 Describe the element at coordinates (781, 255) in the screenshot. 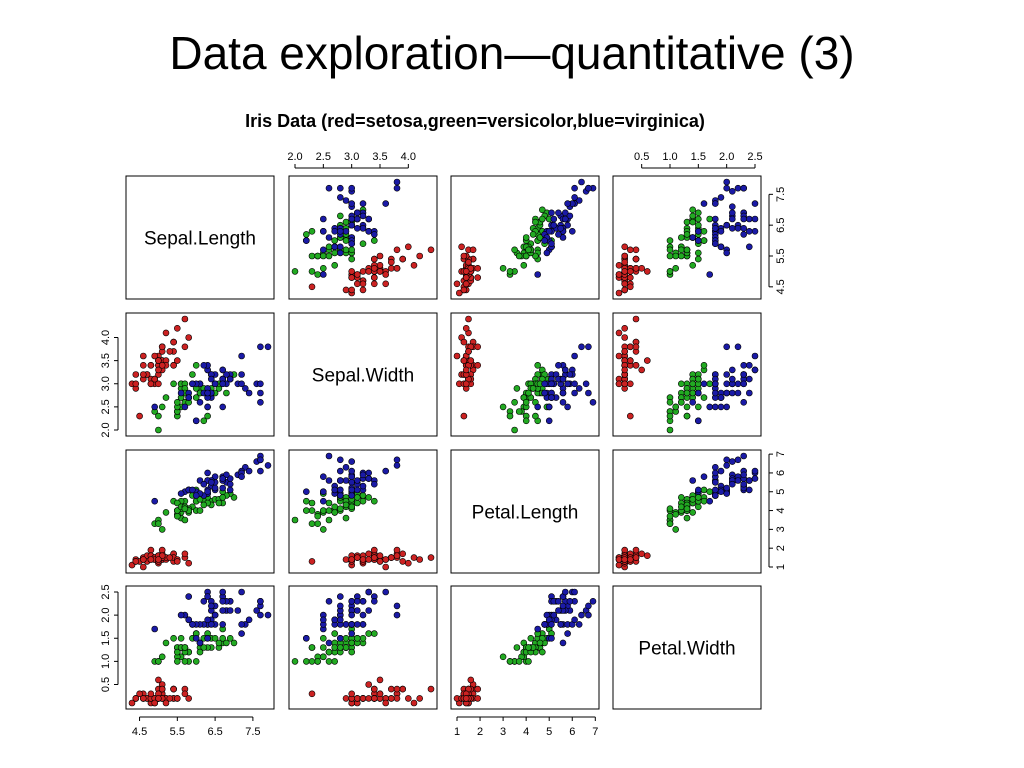

I see `tick-label-right-sepal-length: 5.5` at that location.